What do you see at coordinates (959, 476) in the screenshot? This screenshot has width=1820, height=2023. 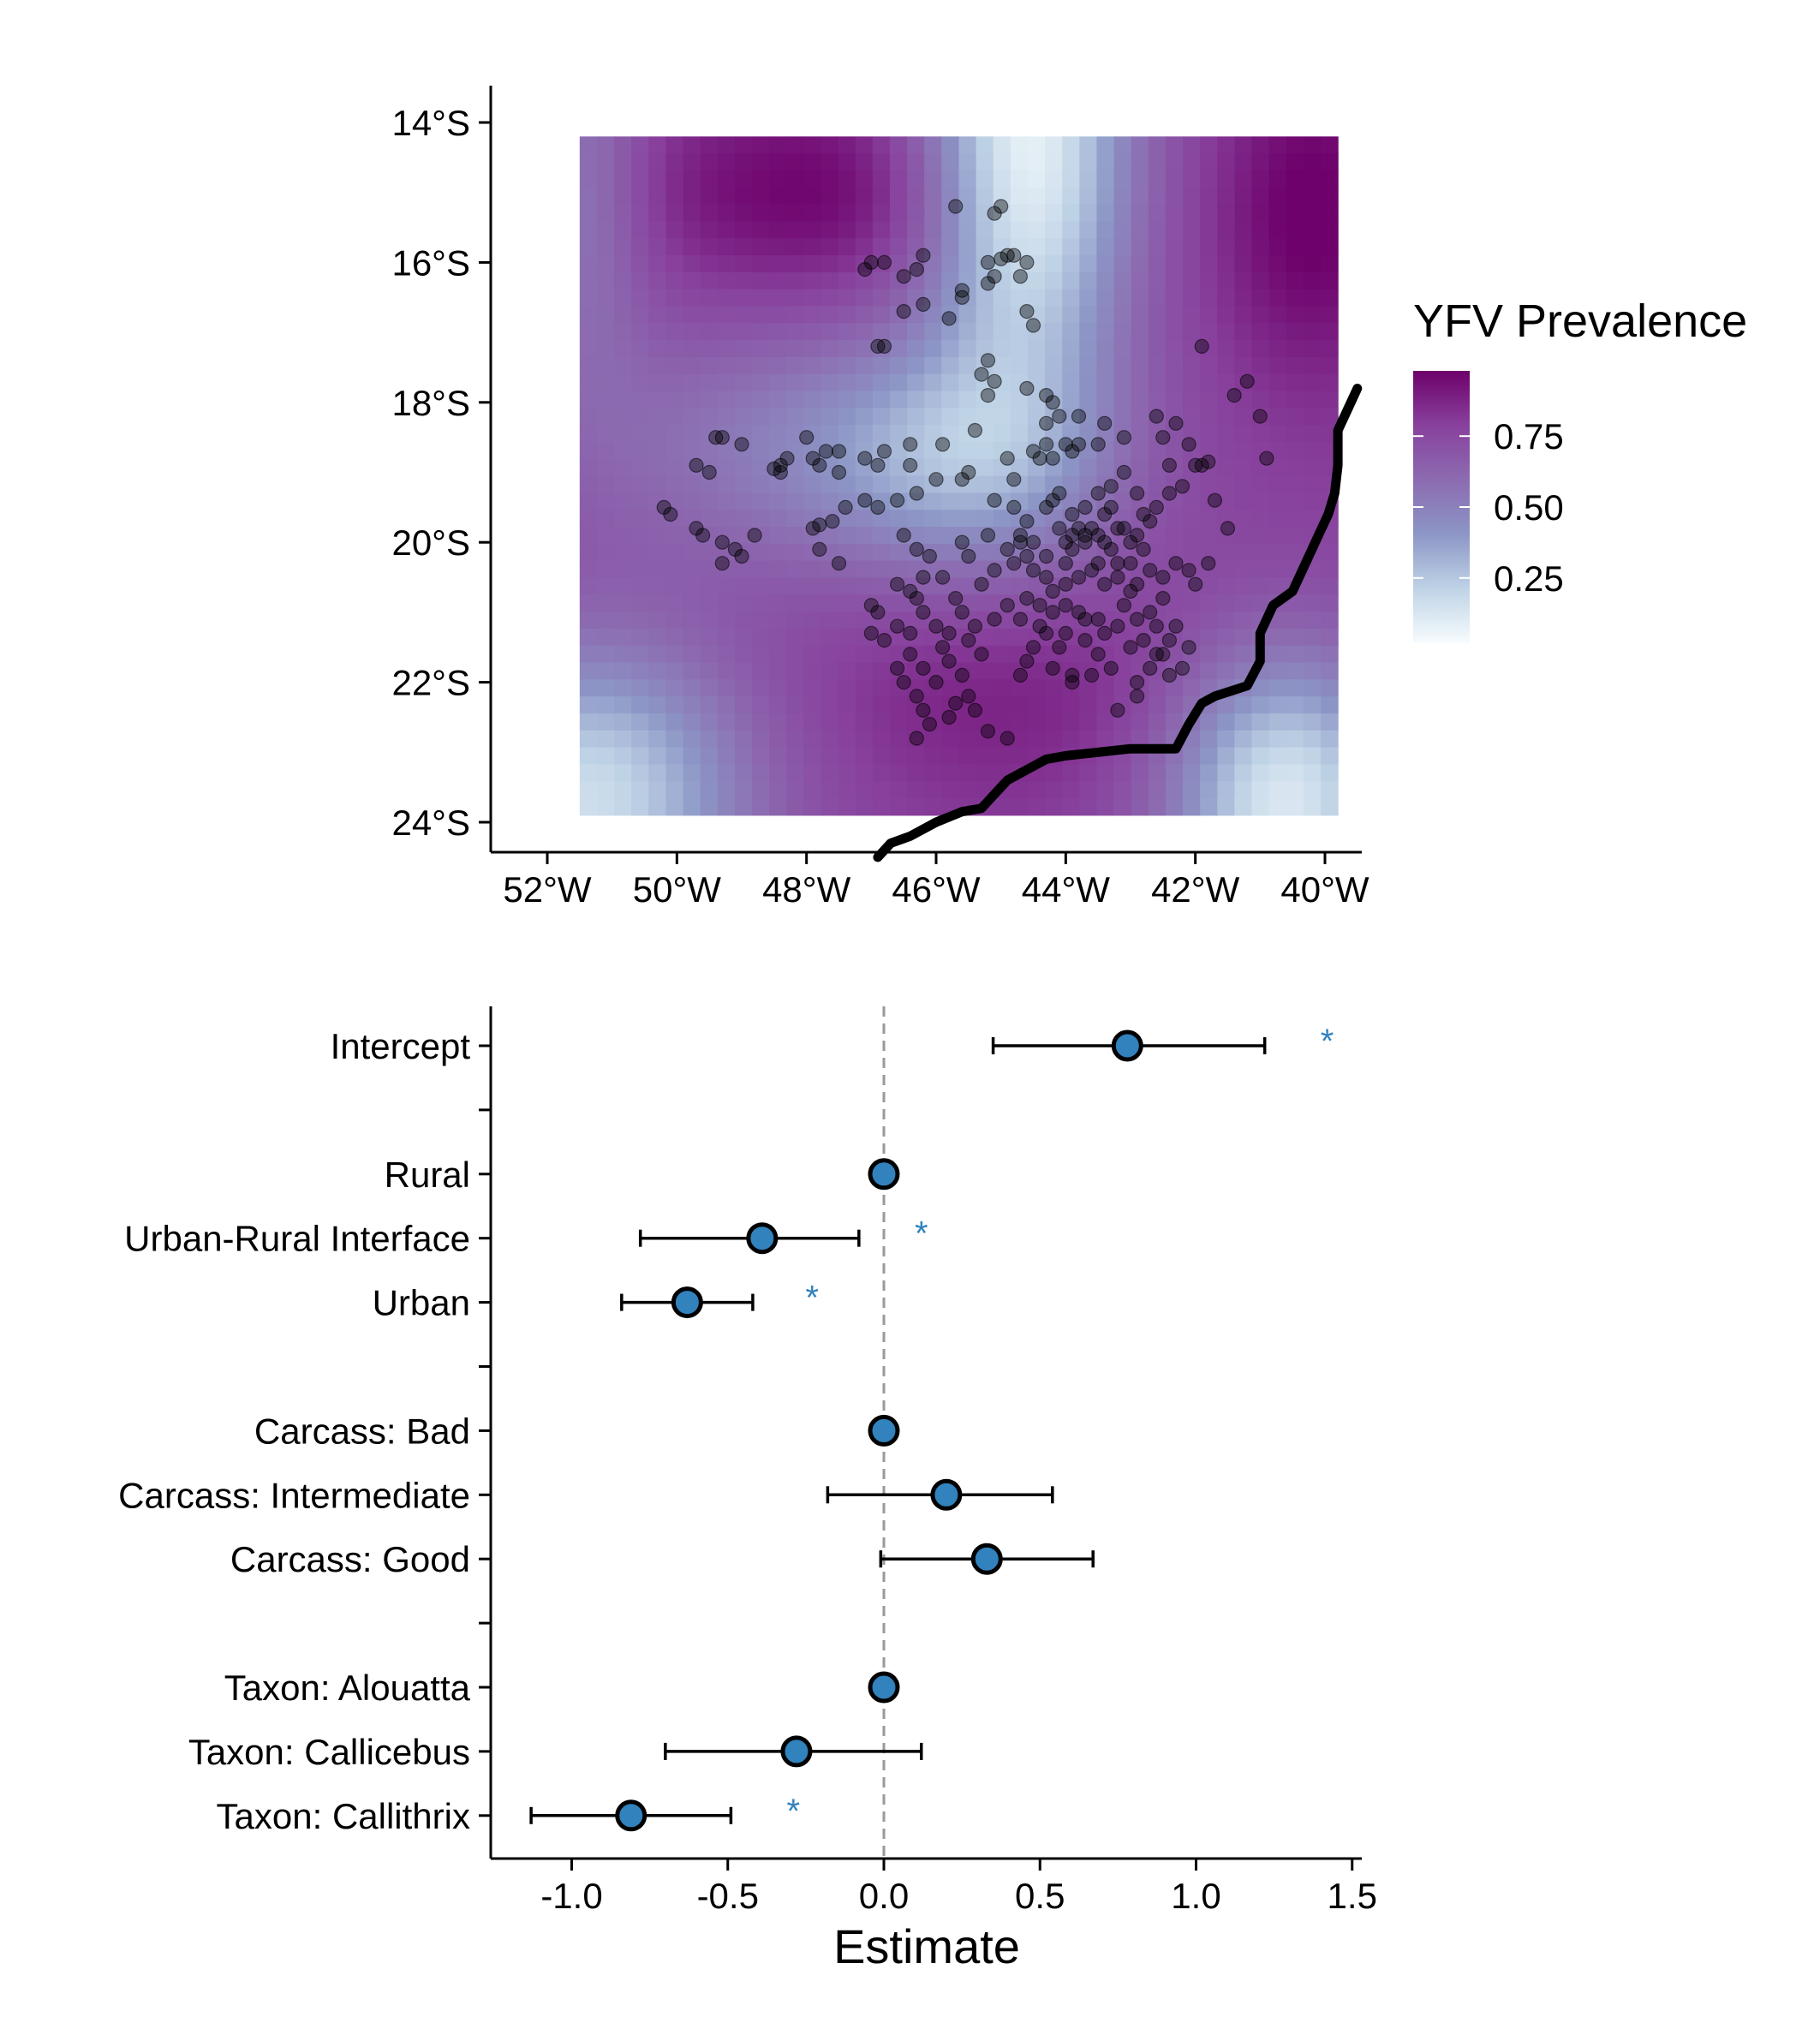 I see `prevalence-raster` at bounding box center [959, 476].